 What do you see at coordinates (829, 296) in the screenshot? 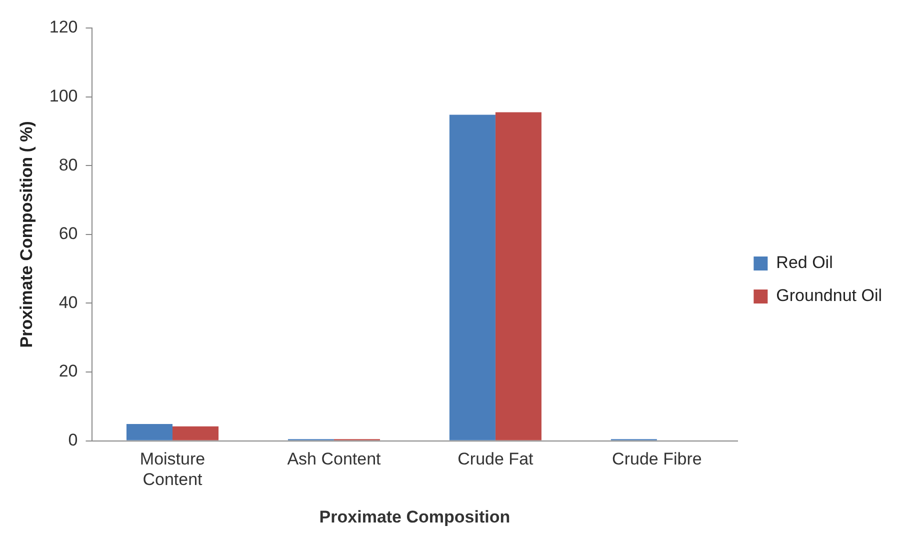
I see `legend-label: Groundnut Oil` at bounding box center [829, 296].